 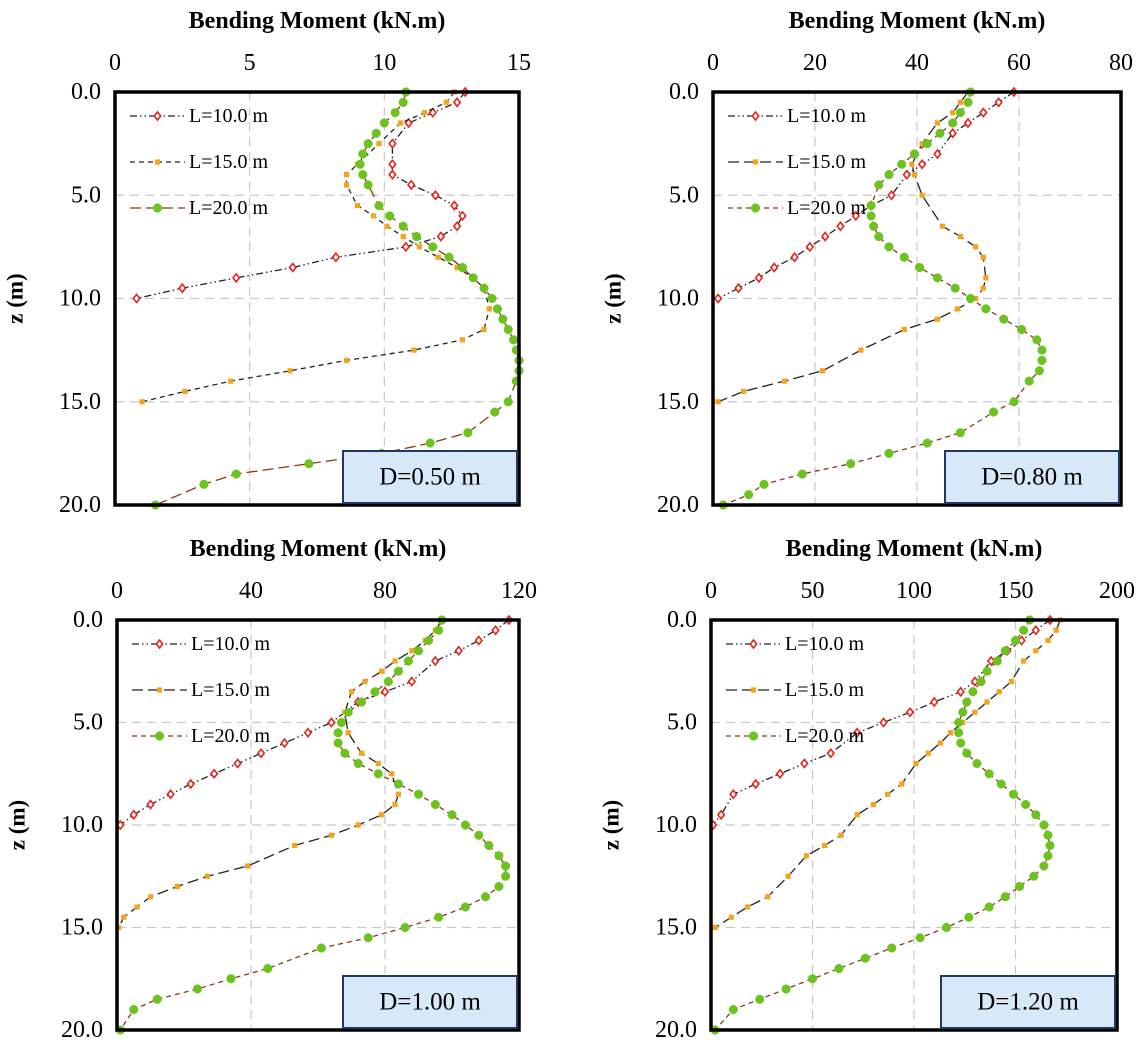 What do you see at coordinates (678, 402) in the screenshot?
I see `y-tick-label: 15.0` at bounding box center [678, 402].